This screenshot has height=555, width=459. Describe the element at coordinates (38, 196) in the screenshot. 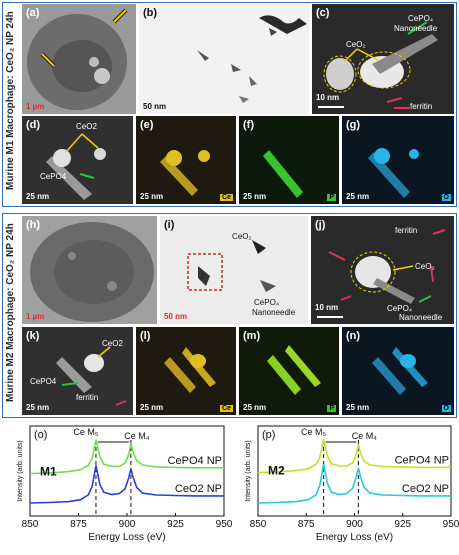

I see `panel-d-scale: 25 nm` at that location.